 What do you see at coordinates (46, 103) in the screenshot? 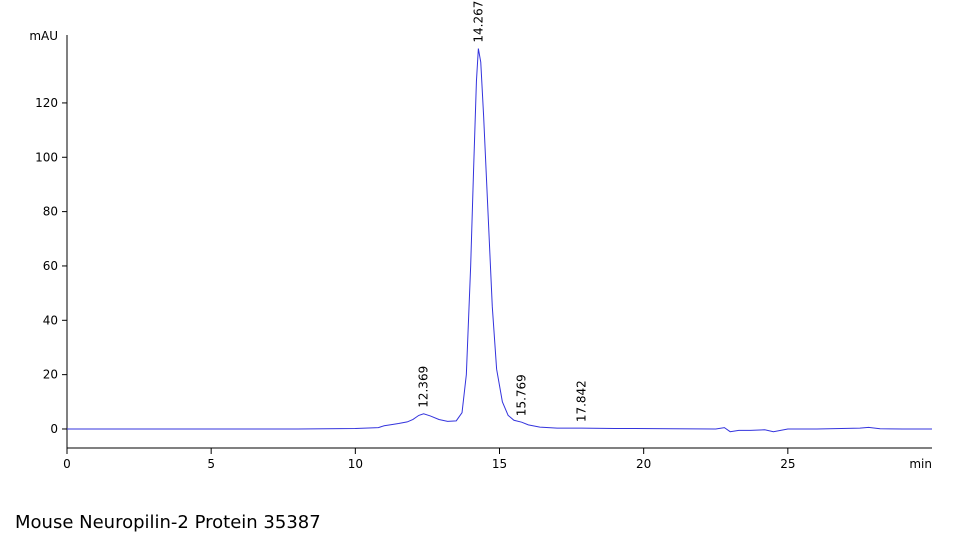
I see `y-tick-label: 120` at bounding box center [46, 103].